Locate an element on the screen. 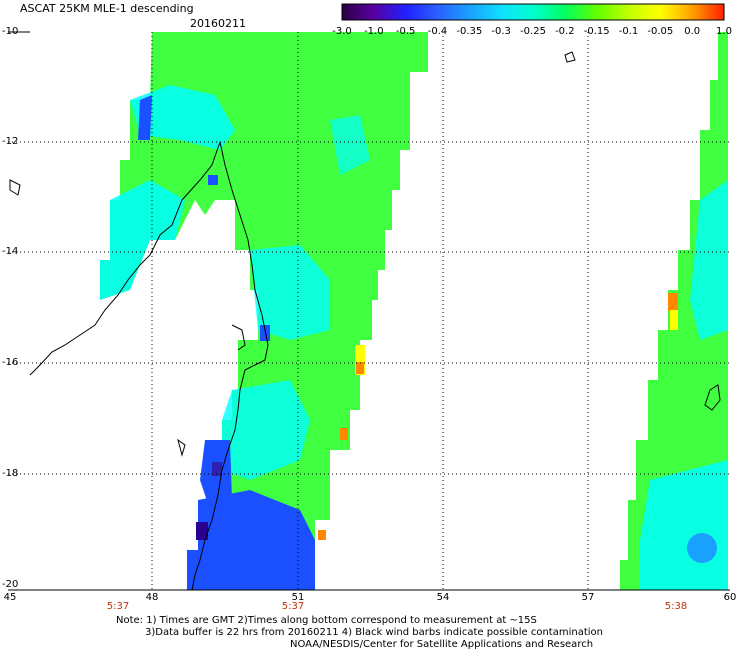  x-tick-label: 51 is located at coordinates (298, 597).